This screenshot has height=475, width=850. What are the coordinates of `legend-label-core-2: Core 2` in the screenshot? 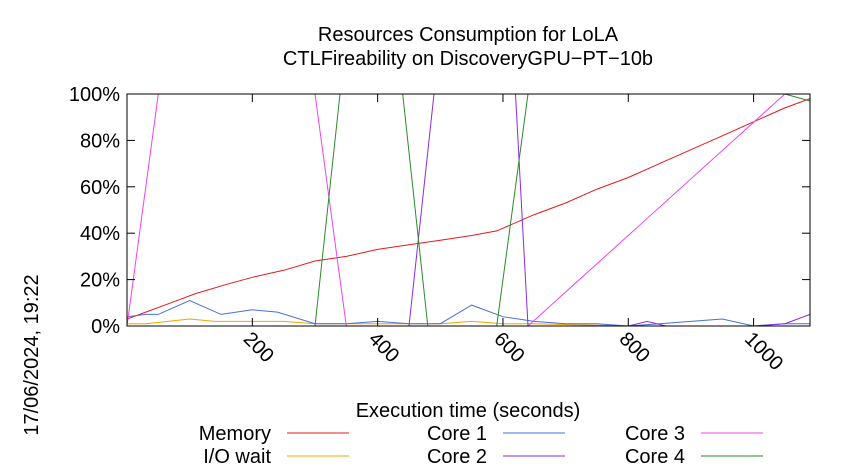 It's located at (457, 457).